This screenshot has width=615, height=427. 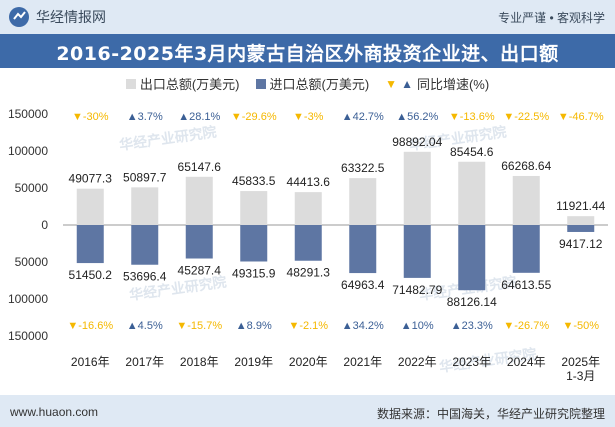 I want to click on import-value-label: 51450.2, so click(x=91, y=275).